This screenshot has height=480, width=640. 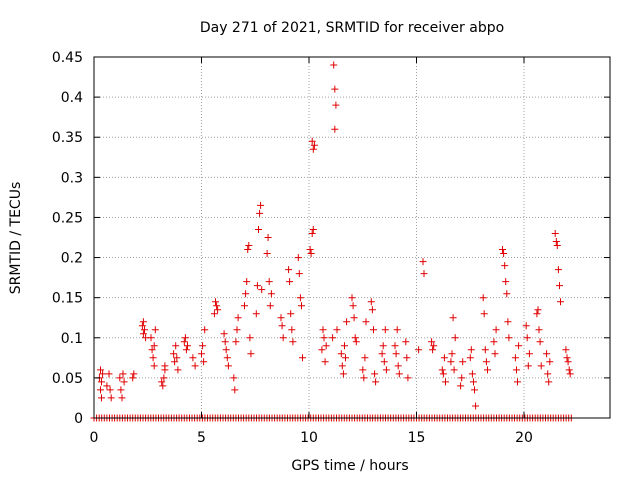 I want to click on y-tick-label: 0.35, so click(x=67, y=138).